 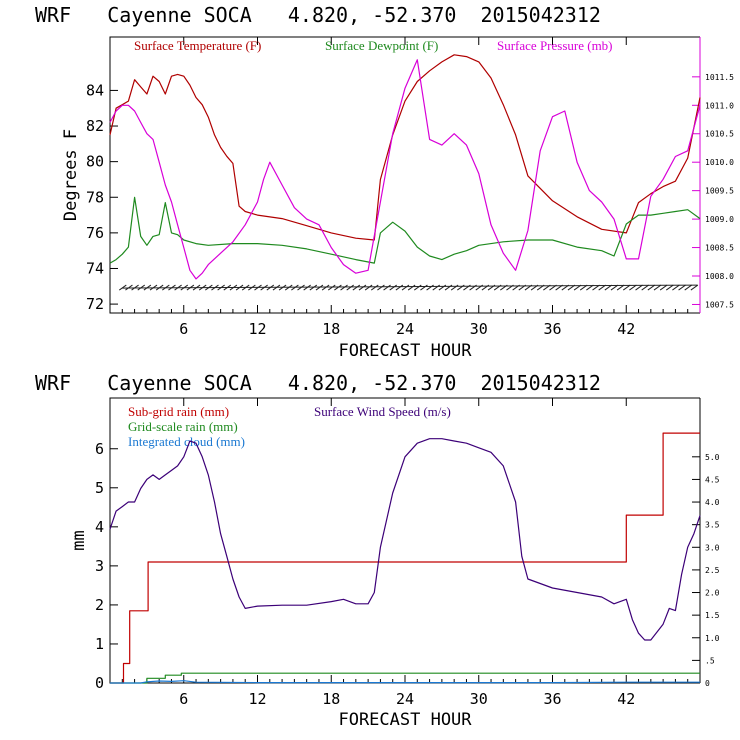 What do you see at coordinates (719, 276) in the screenshot?
I see `y2-tick-label: 1008.0` at bounding box center [719, 276].